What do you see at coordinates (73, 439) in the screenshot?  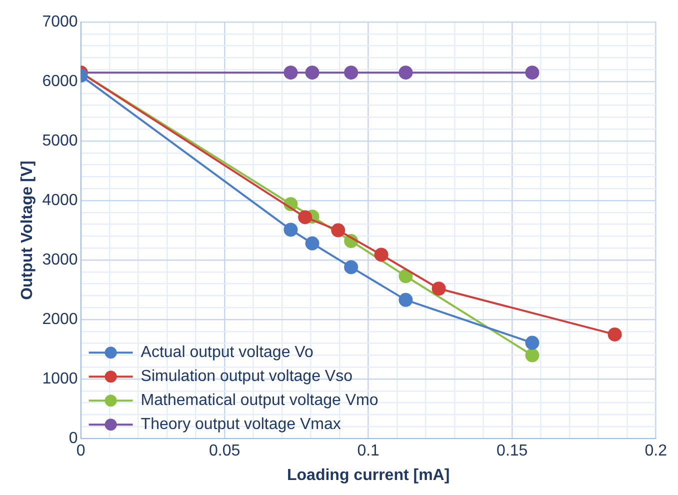 I see `y-tick-label: 0` at bounding box center [73, 439].